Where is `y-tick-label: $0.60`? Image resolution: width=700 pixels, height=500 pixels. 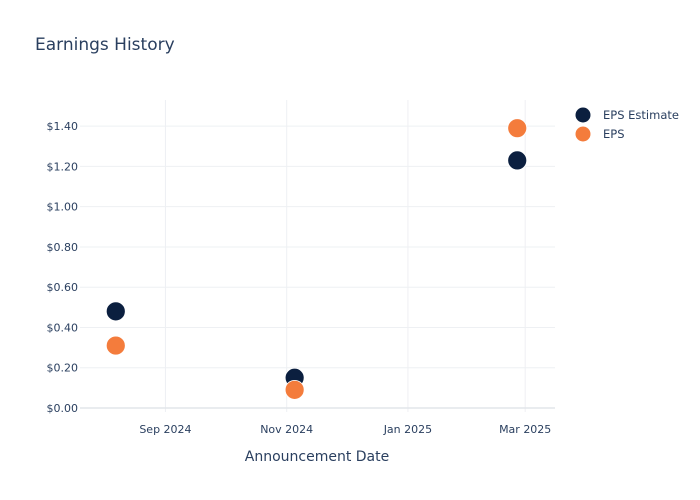 y-tick-label: $0.60 is located at coordinates (63, 287).